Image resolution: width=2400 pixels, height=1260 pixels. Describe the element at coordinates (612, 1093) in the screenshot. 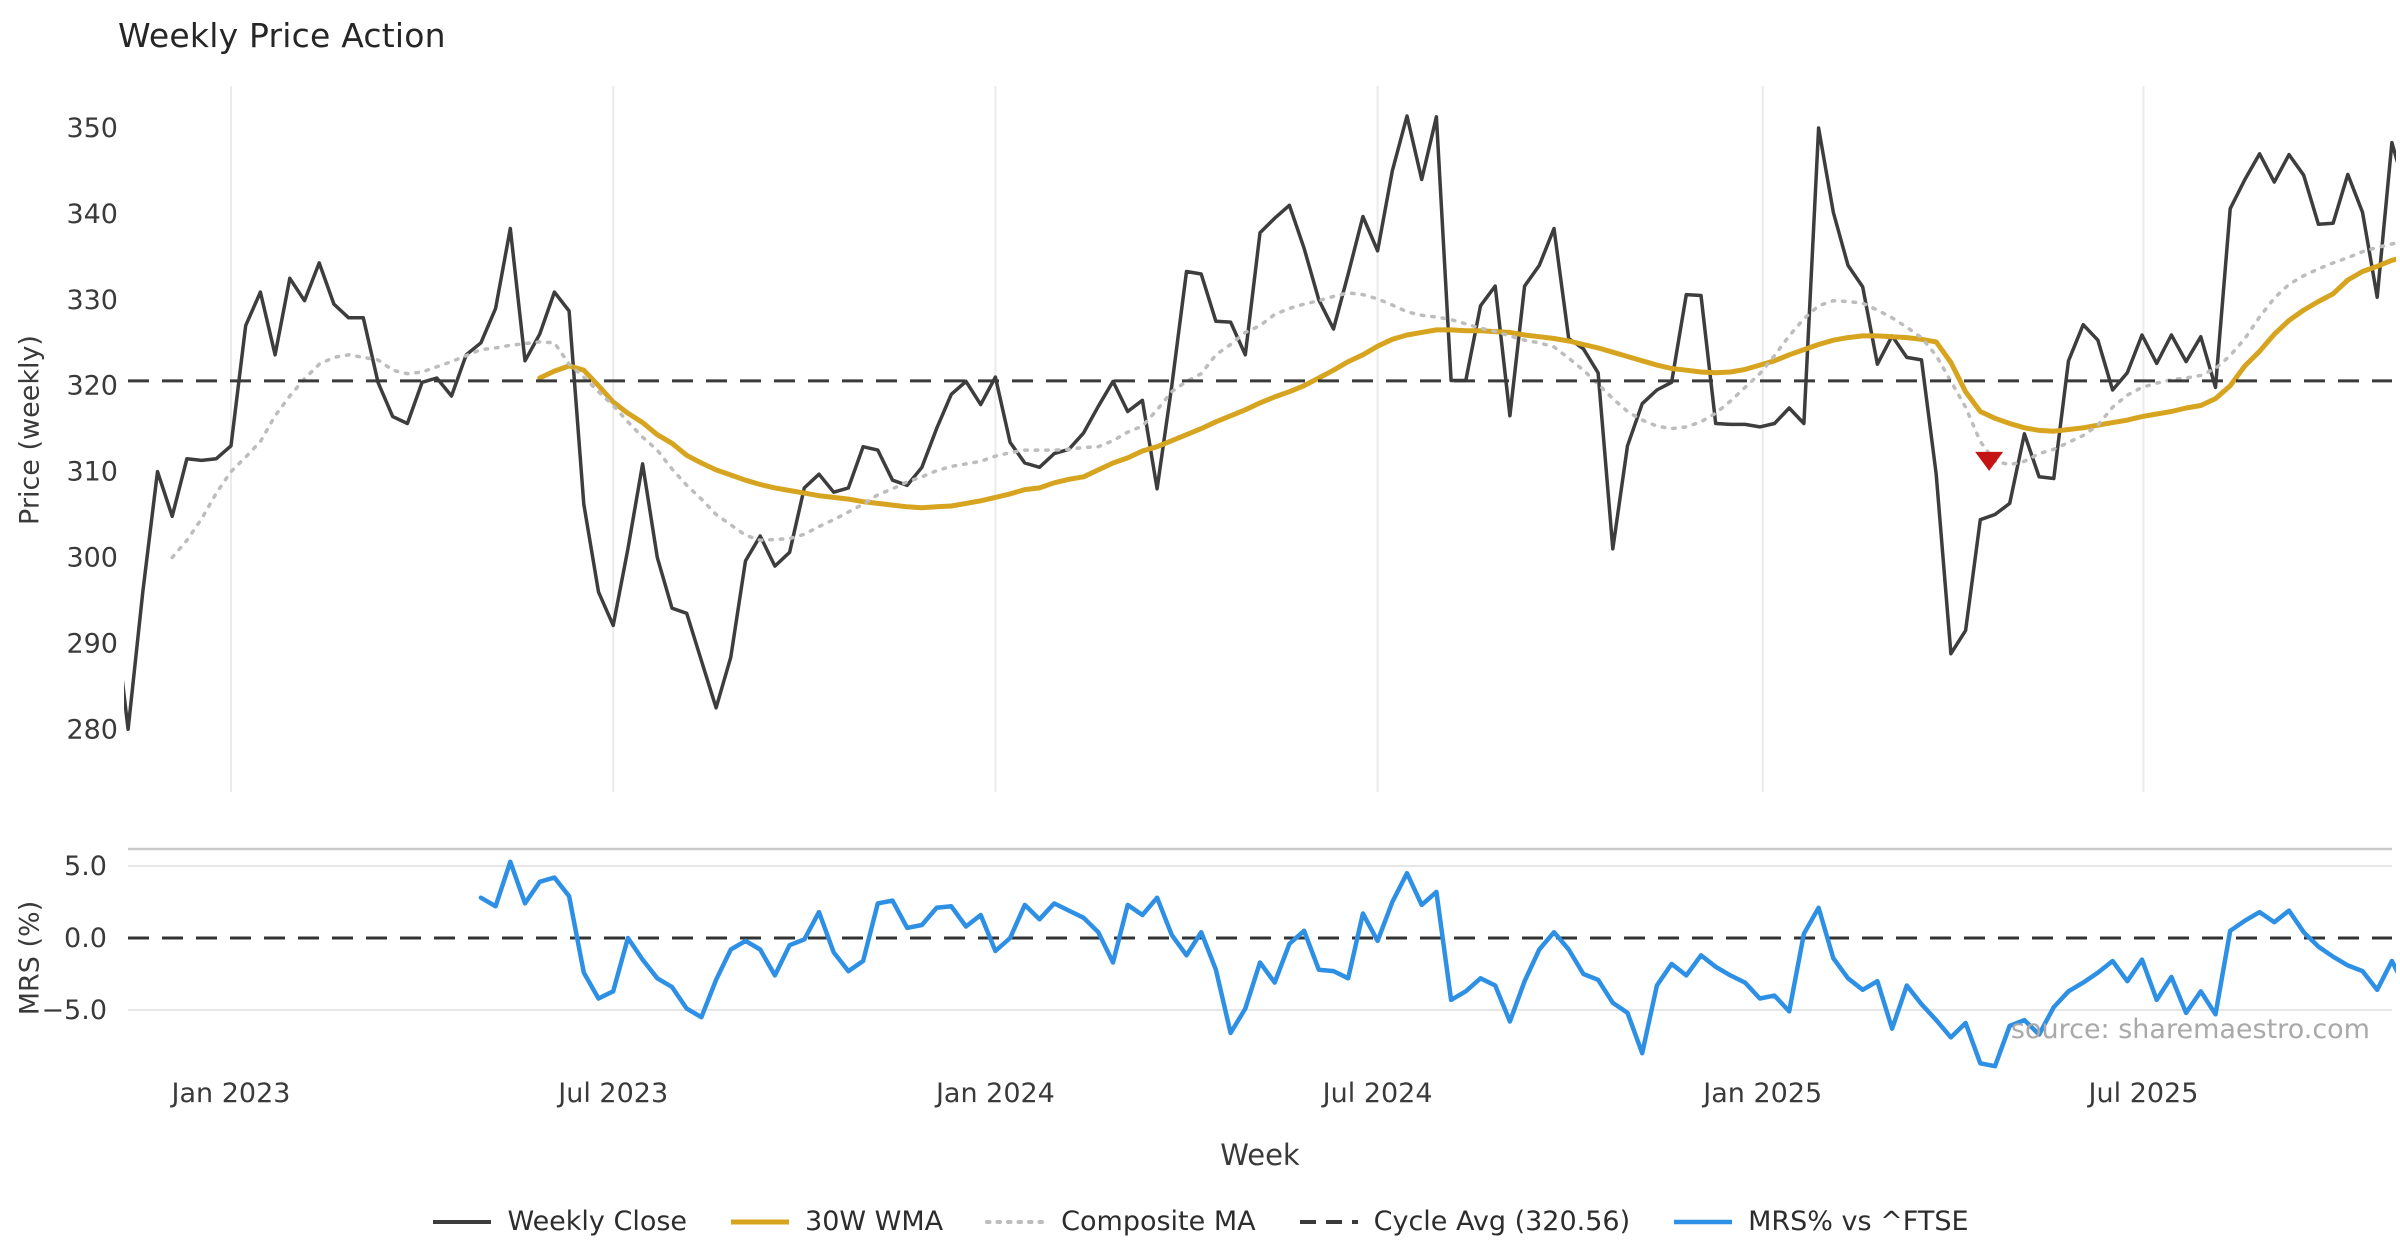

I see `xtick-jul-2023: Jul 2023` at that location.